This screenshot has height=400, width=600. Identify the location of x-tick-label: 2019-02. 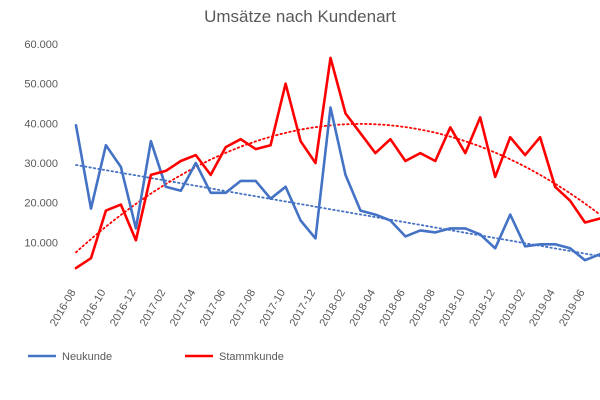
(512, 308).